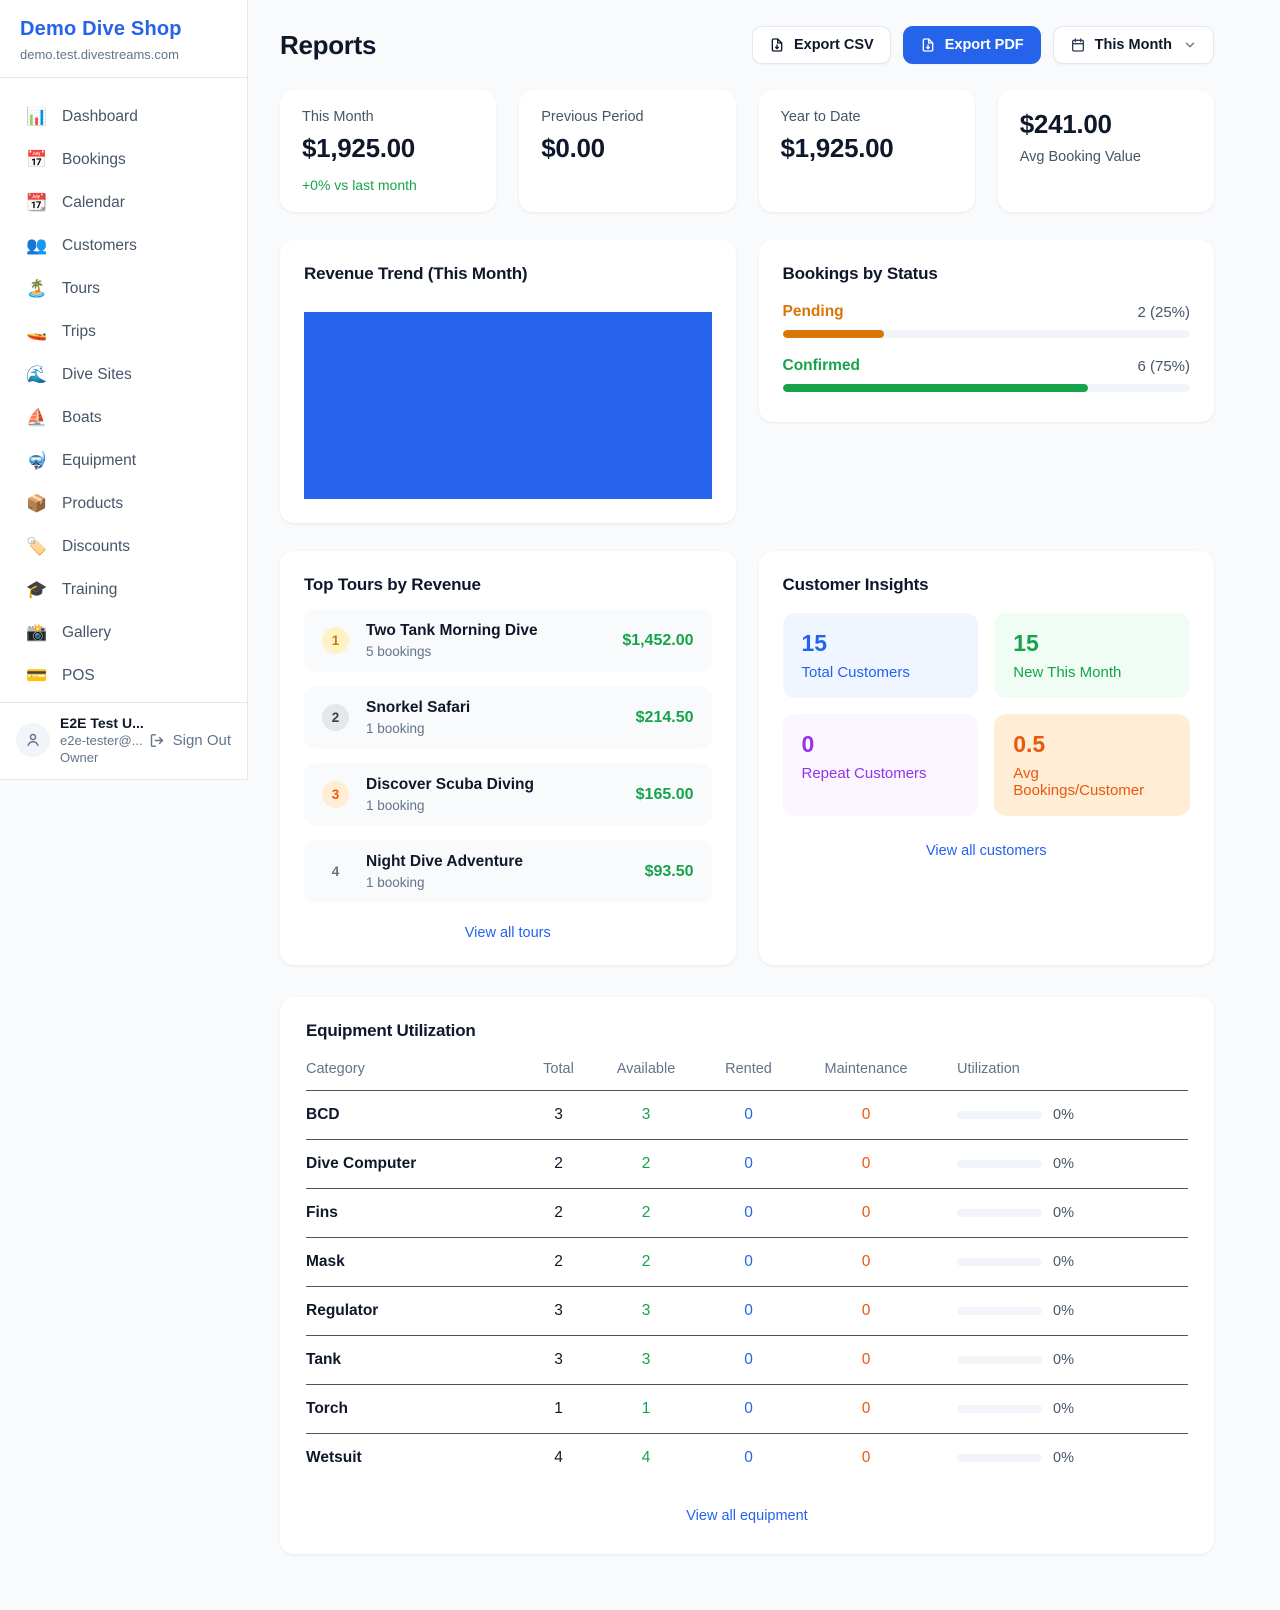 The width and height of the screenshot is (1280, 1610). Describe the element at coordinates (37, 546) in the screenshot. I see `discounts-icon: 🏷️` at that location.